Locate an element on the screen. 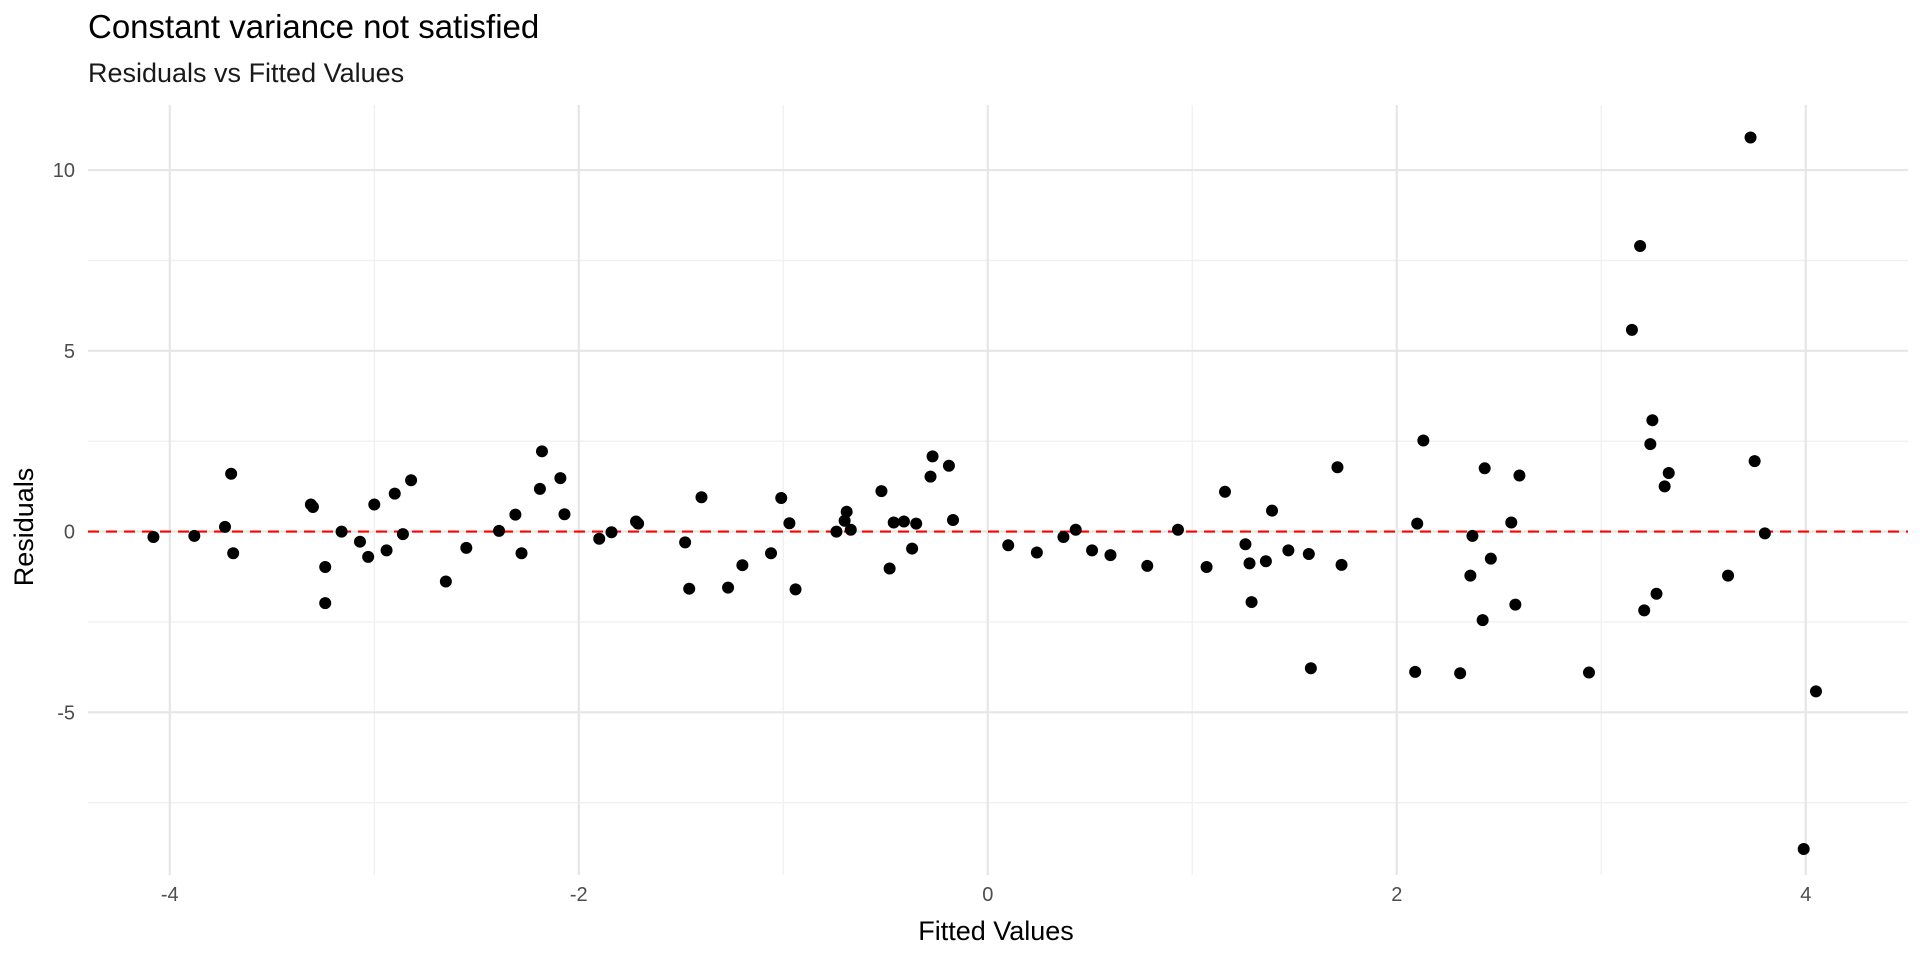 This screenshot has width=1920, height=960. y-tick-labels: -5 0 5 10 is located at coordinates (64, 442).